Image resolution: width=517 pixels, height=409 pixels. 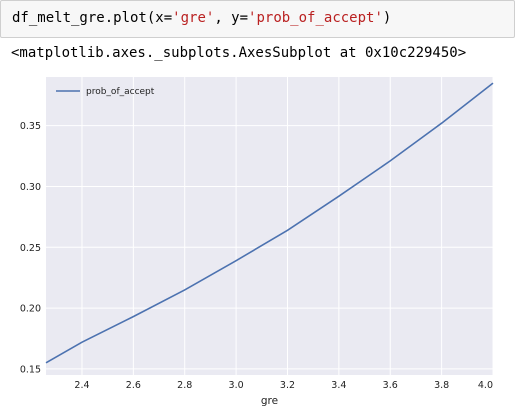 I want to click on code-mid: , y=, so click(x=231, y=18).